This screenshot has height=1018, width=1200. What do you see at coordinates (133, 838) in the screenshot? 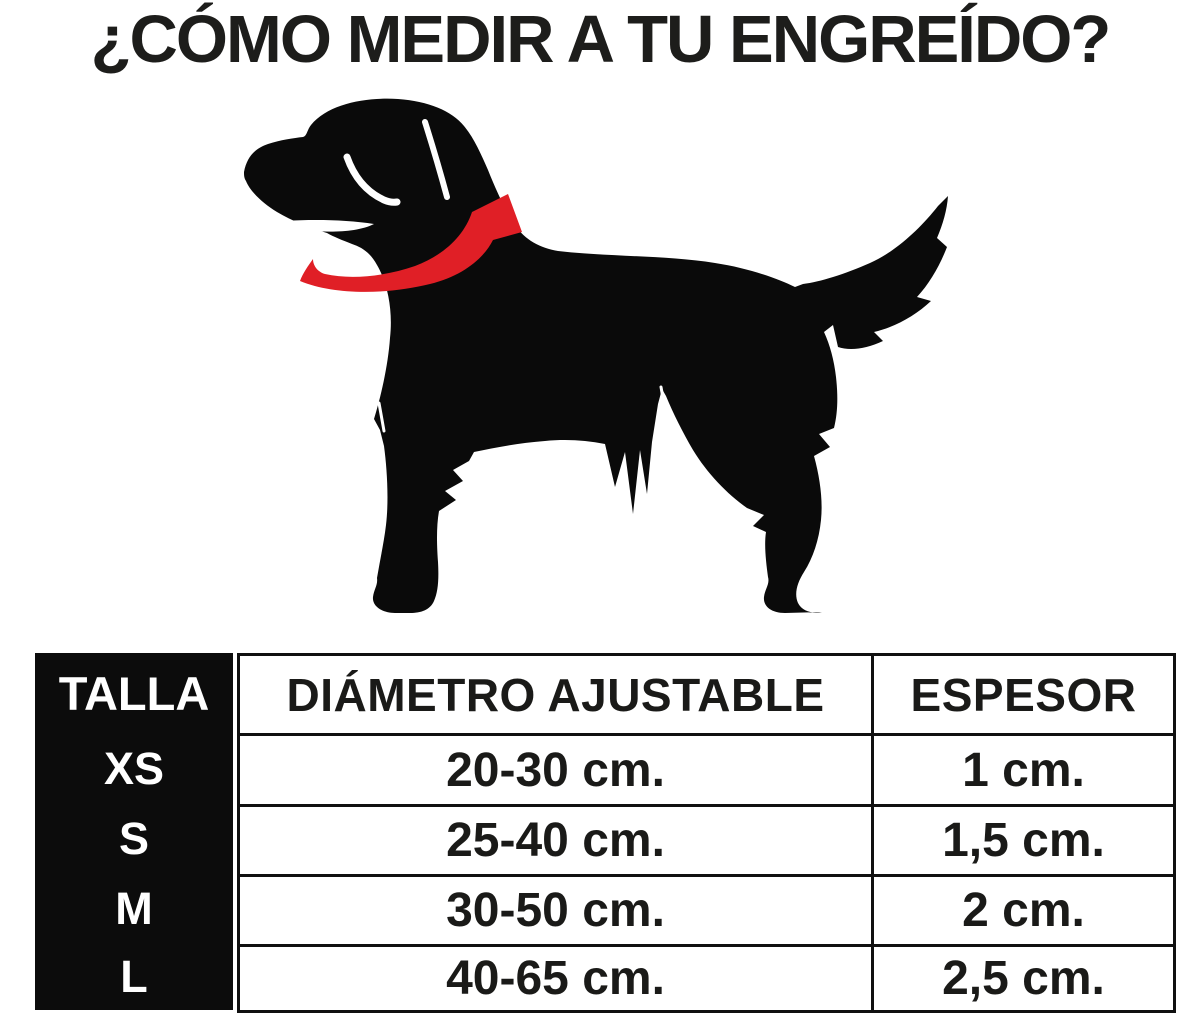
I see `size-label-s: S` at bounding box center [133, 838].